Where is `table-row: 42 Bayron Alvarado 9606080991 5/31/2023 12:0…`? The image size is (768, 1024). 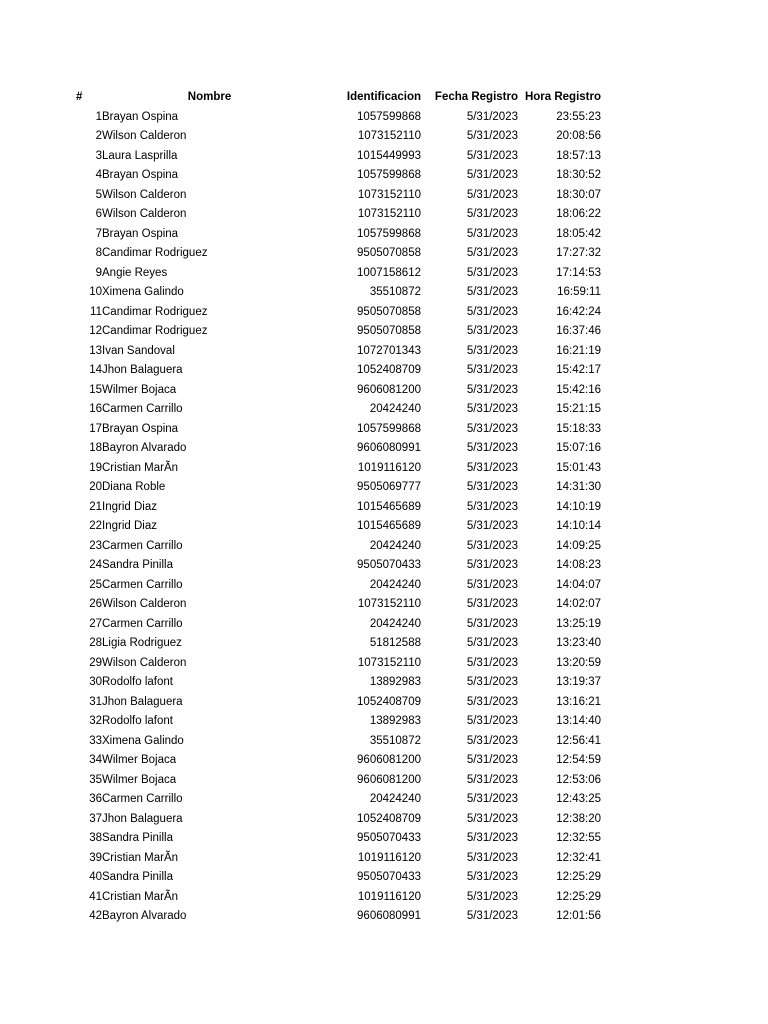 table-row: 42 Bayron Alvarado 9606080991 5/31/2023 12:0… is located at coordinates (338, 917).